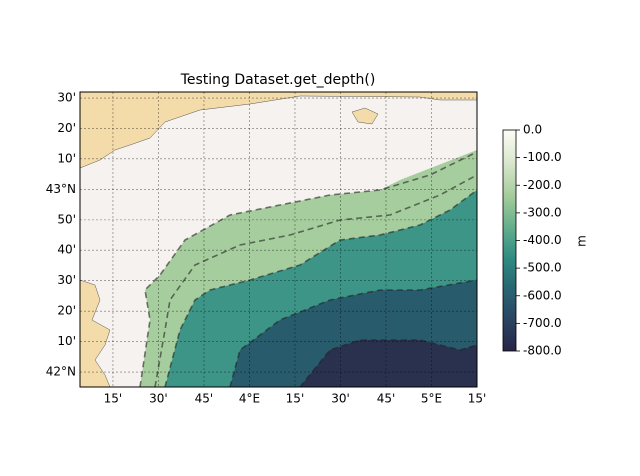 The image size is (640, 476). Describe the element at coordinates (278, 80) in the screenshot. I see `map-title: Testing Dataset.get_depth()` at that location.